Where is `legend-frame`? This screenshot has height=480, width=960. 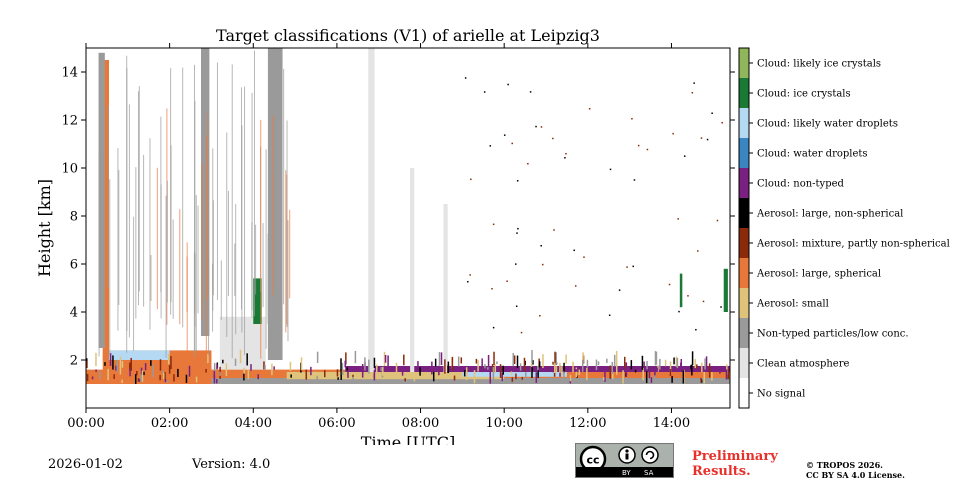 legend-frame is located at coordinates (744, 228).